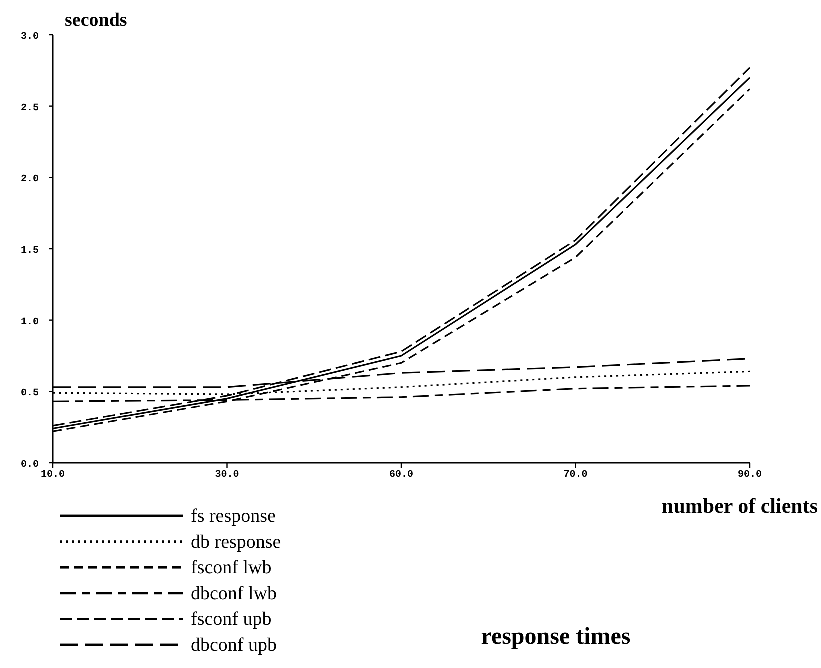  I want to click on y-axis-title: seconds, so click(96, 20).